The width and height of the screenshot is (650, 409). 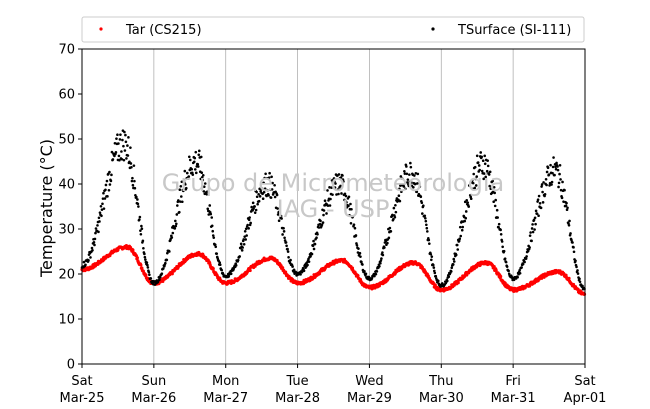 What do you see at coordinates (66, 140) in the screenshot?
I see `y-tick-label: 50` at bounding box center [66, 140].